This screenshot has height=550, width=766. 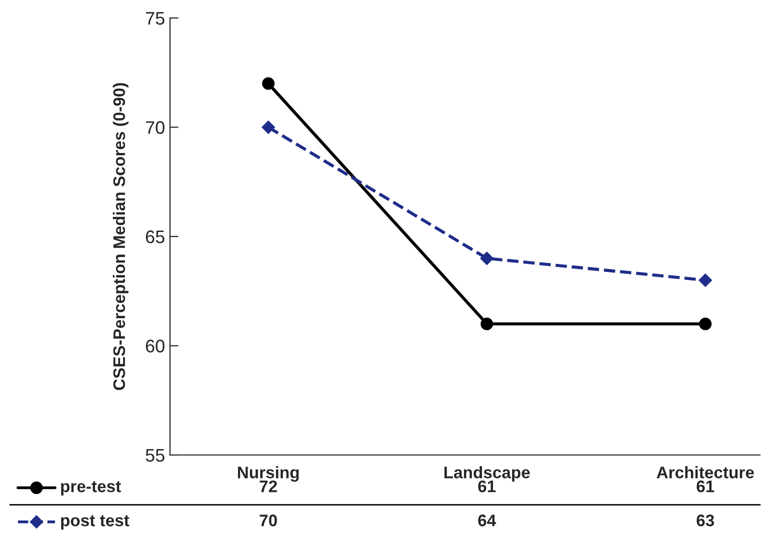 I want to click on data-label: 64, so click(x=487, y=520).